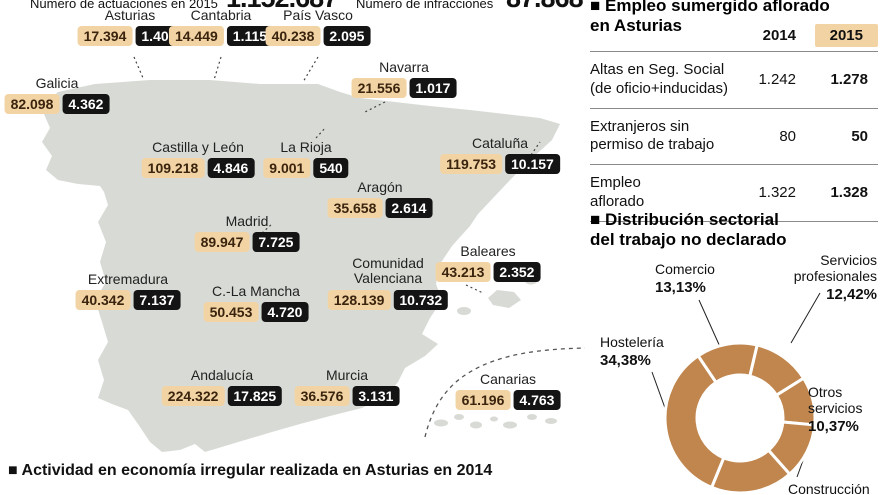 The height and width of the screenshot is (495, 880). Describe the element at coordinates (685, 278) in the screenshot. I see `donut-label-comercio: Comercio 13,13%` at that location.